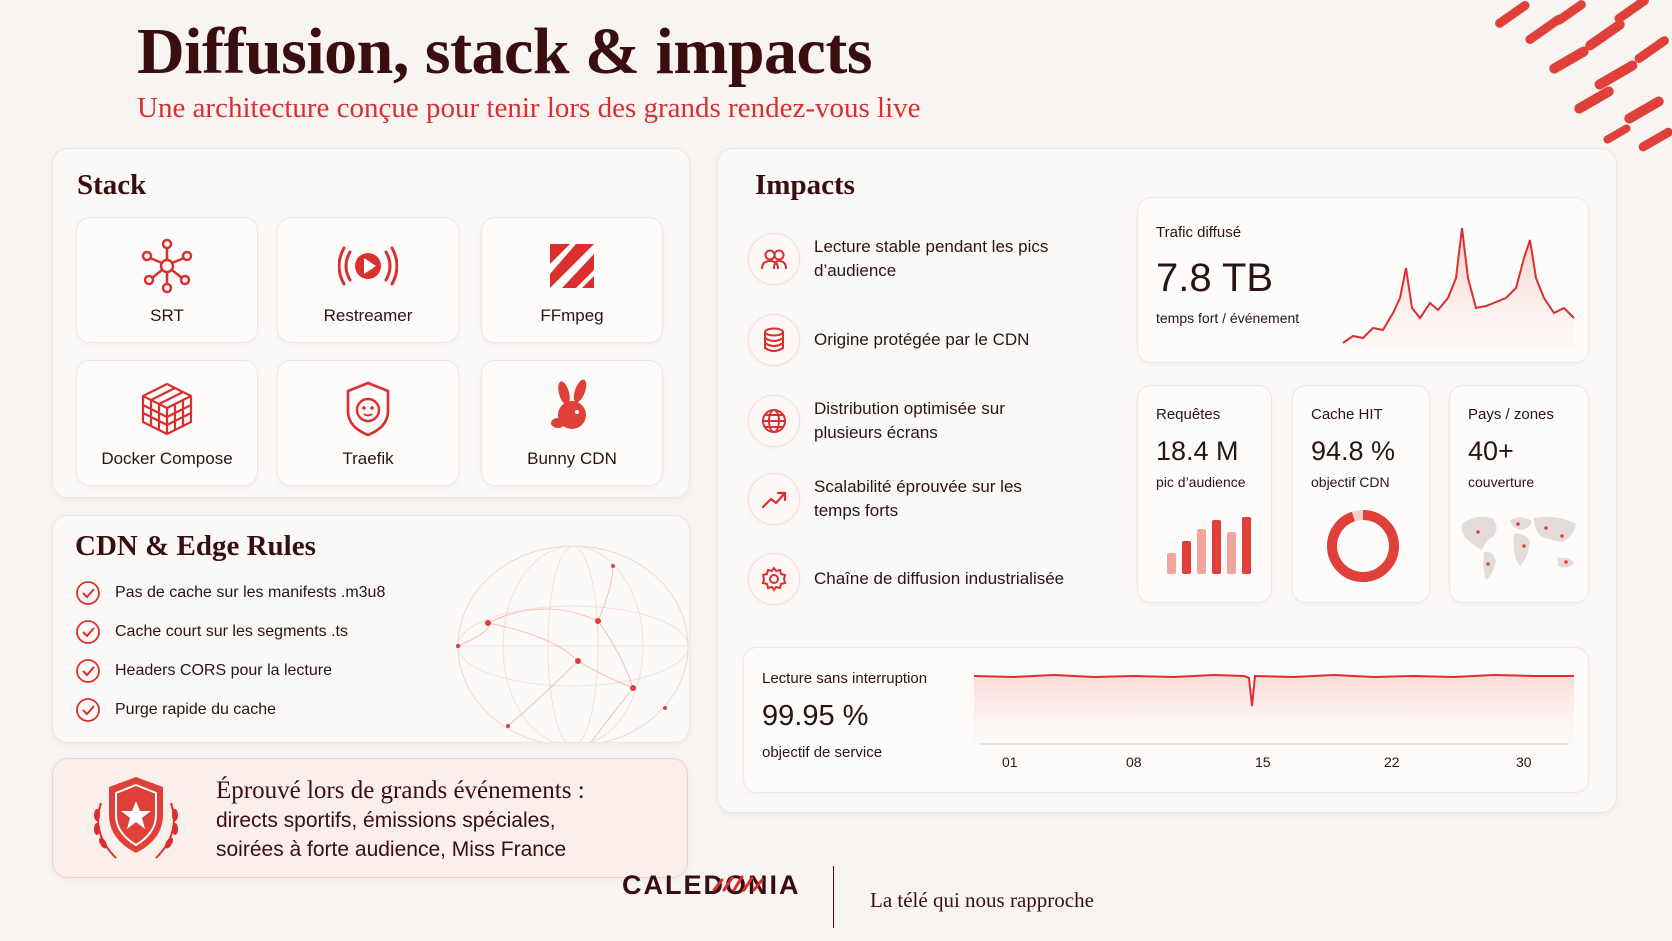  Describe the element at coordinates (250, 592) in the screenshot. I see `rule-text: Pas de cache sur les manifests .m3u8` at that location.